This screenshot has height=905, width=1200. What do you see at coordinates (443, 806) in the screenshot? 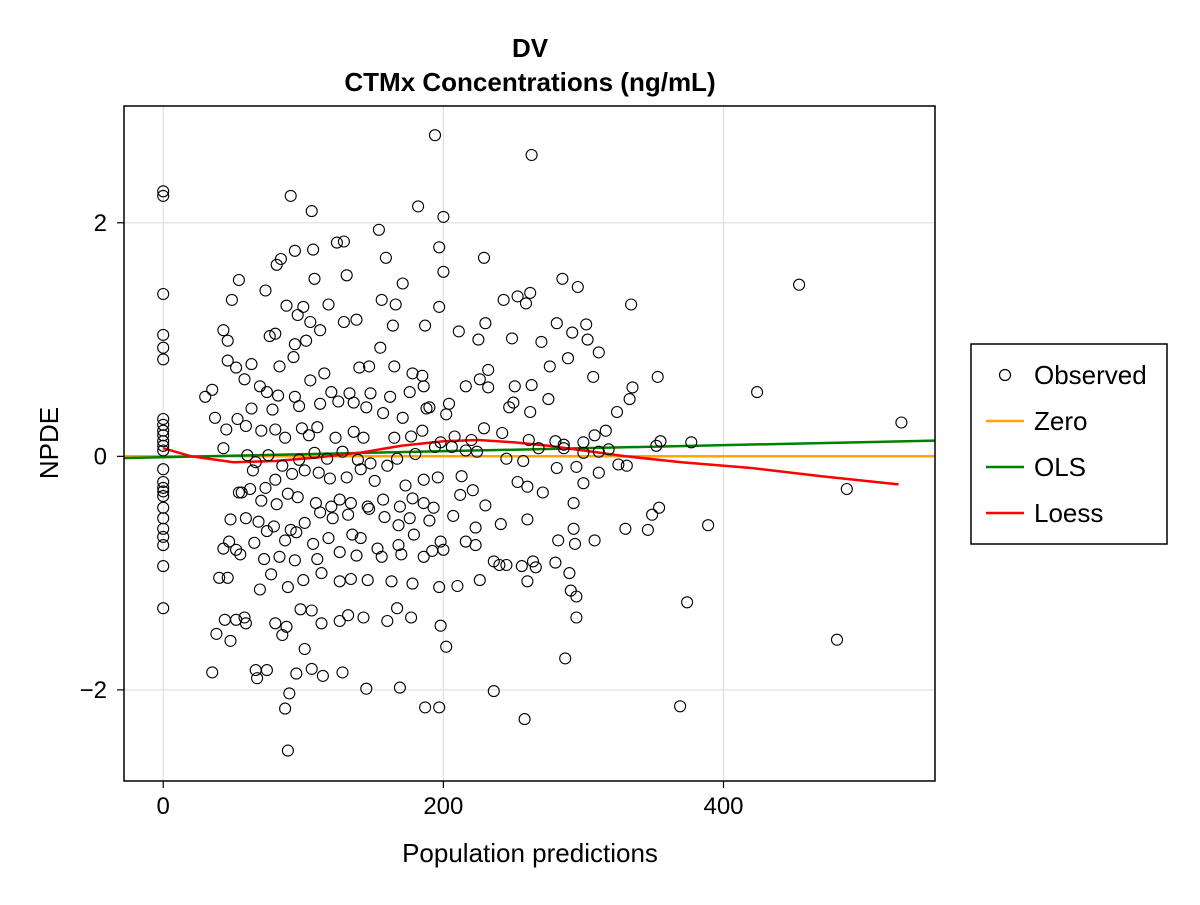
I see `x-tick-label: 200` at bounding box center [443, 806].